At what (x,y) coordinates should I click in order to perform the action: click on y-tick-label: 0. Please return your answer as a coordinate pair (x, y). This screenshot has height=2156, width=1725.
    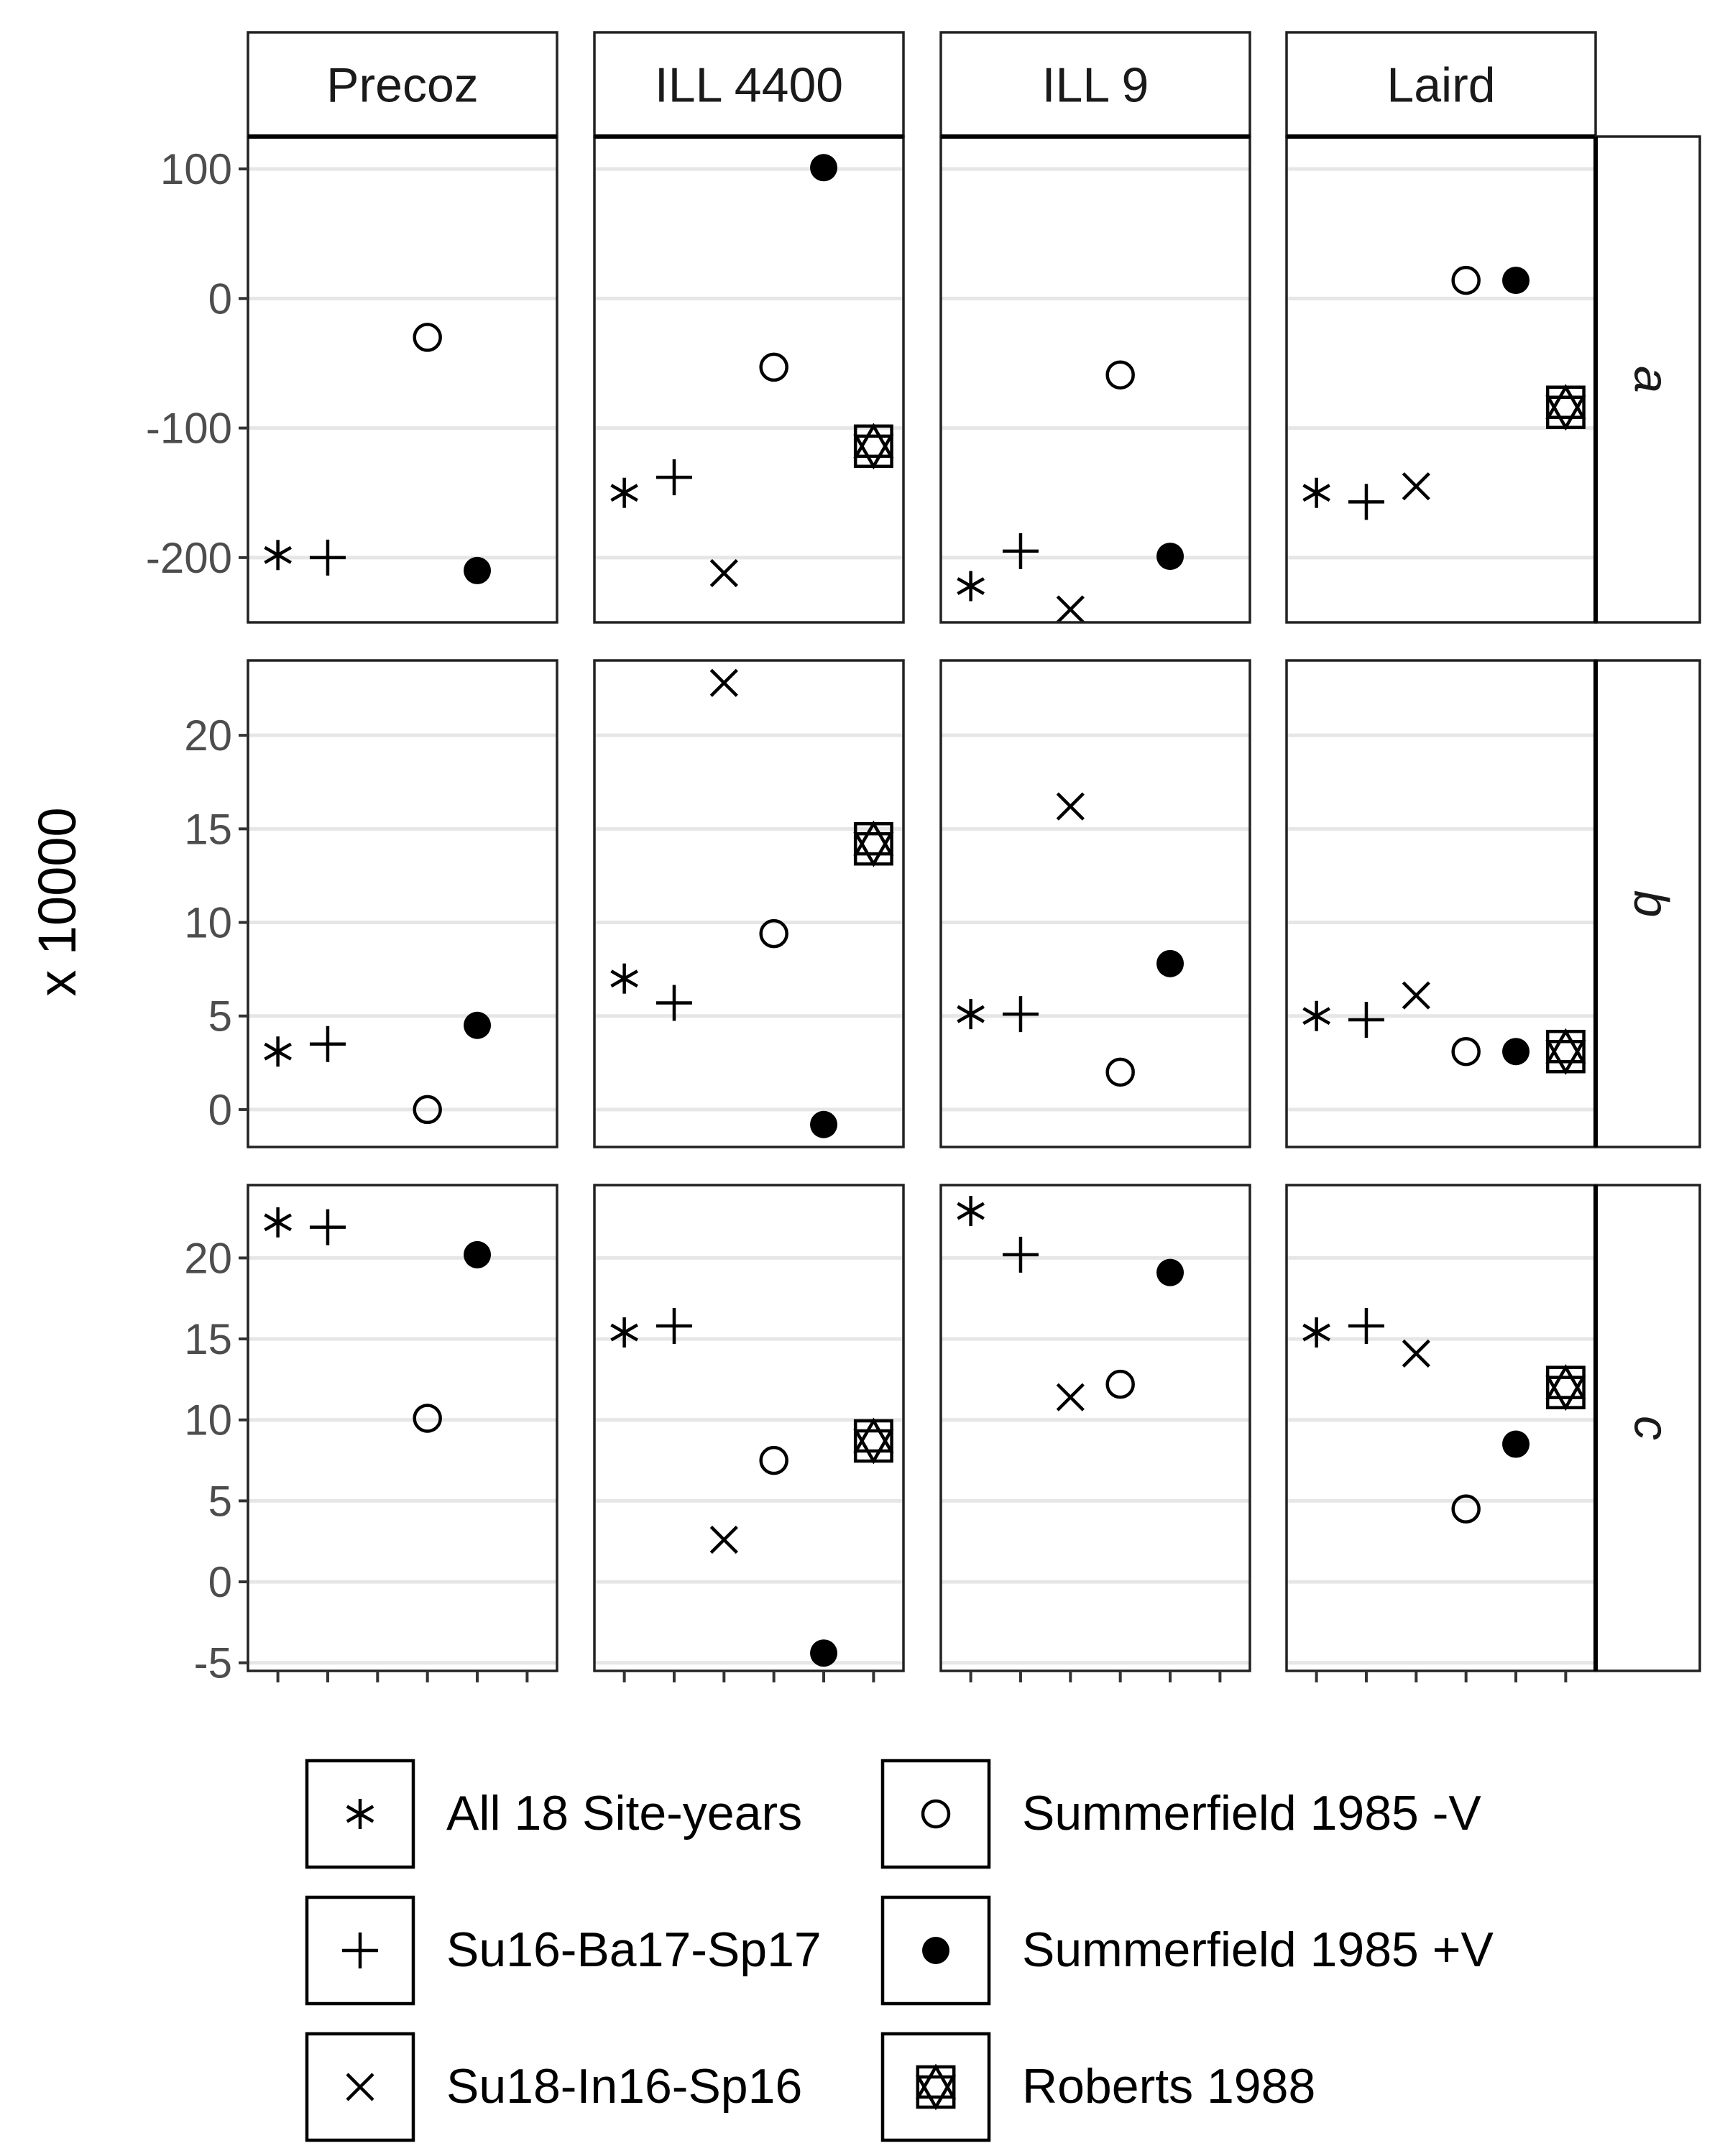
    Looking at the image, I should click on (220, 1582).